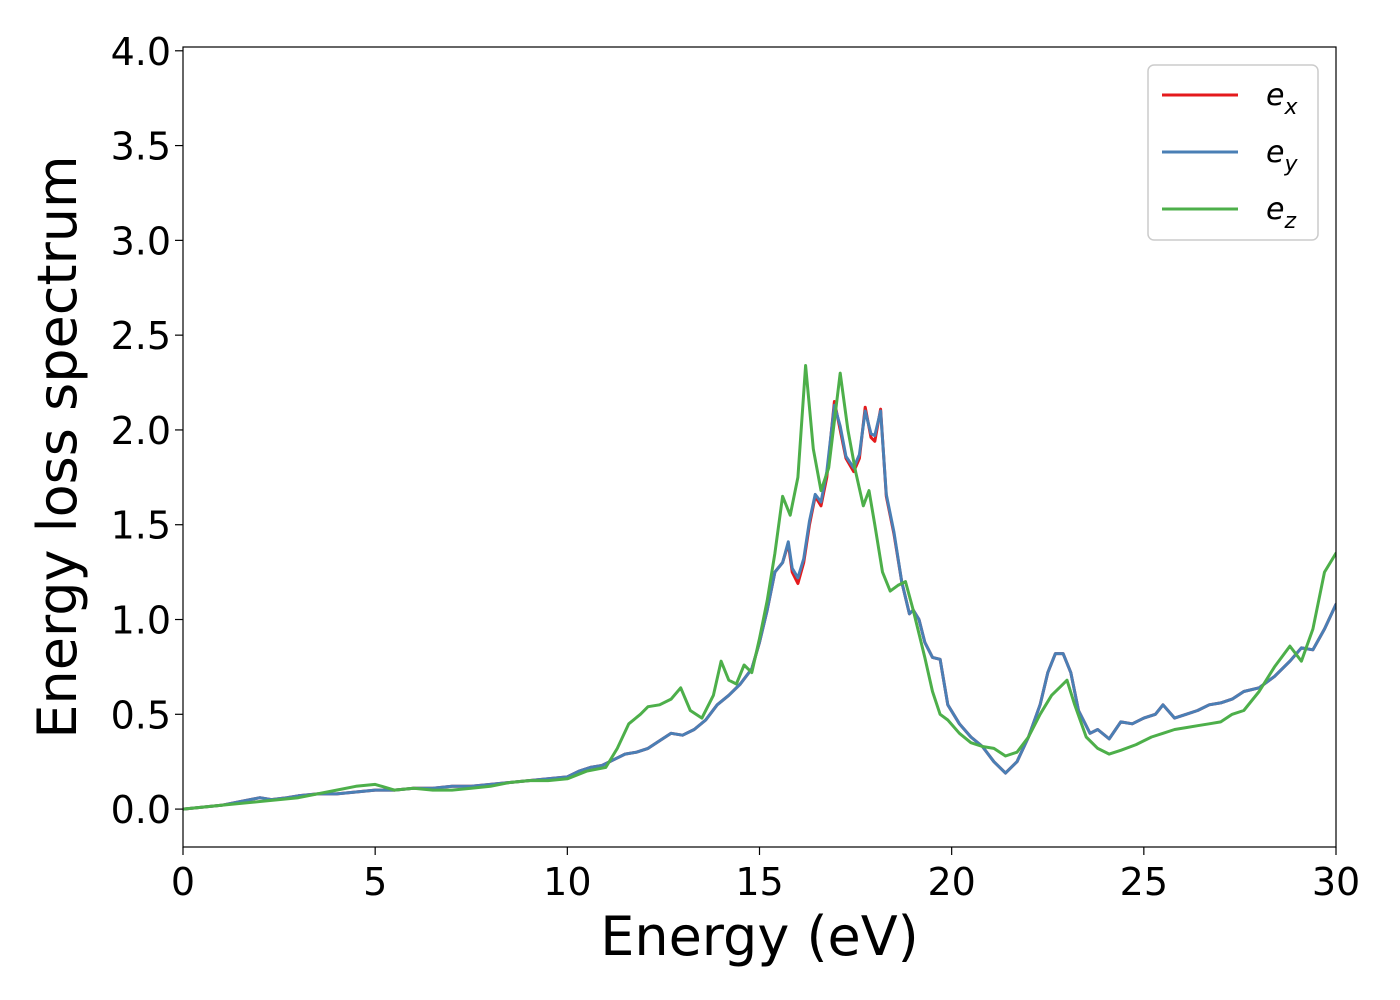 This screenshot has height=1000, width=1400. Describe the element at coordinates (183, 882) in the screenshot. I see `x-tick-label: 0` at that location.